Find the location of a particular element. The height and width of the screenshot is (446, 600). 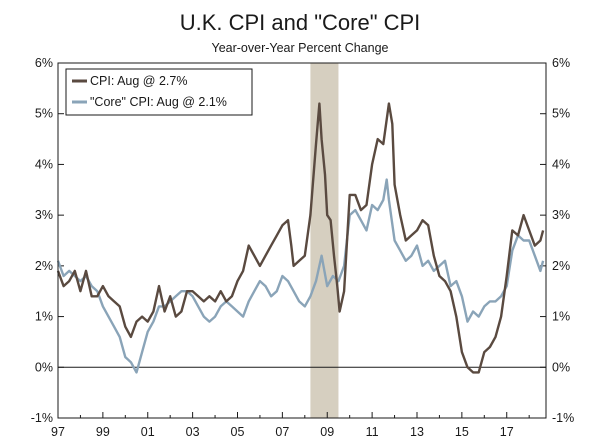

y-tick-label-right: 6% is located at coordinates (561, 63).